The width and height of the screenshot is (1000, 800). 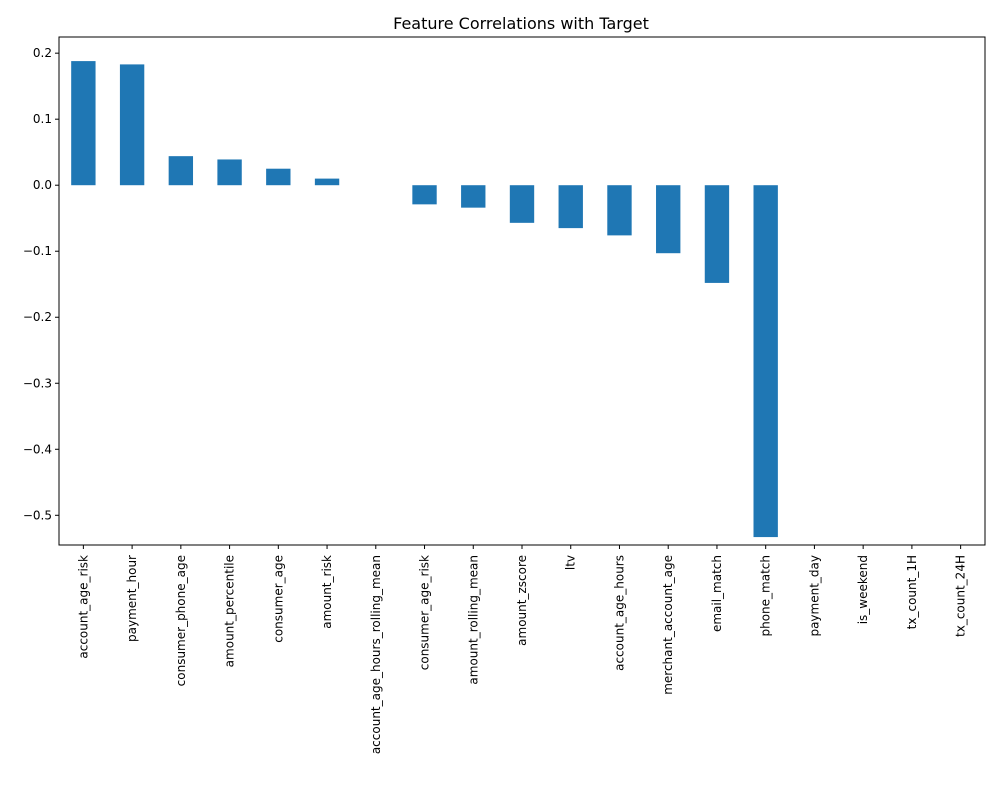 I want to click on x-tick-label: account_age_hours_rolling_mean, so click(x=376, y=654).